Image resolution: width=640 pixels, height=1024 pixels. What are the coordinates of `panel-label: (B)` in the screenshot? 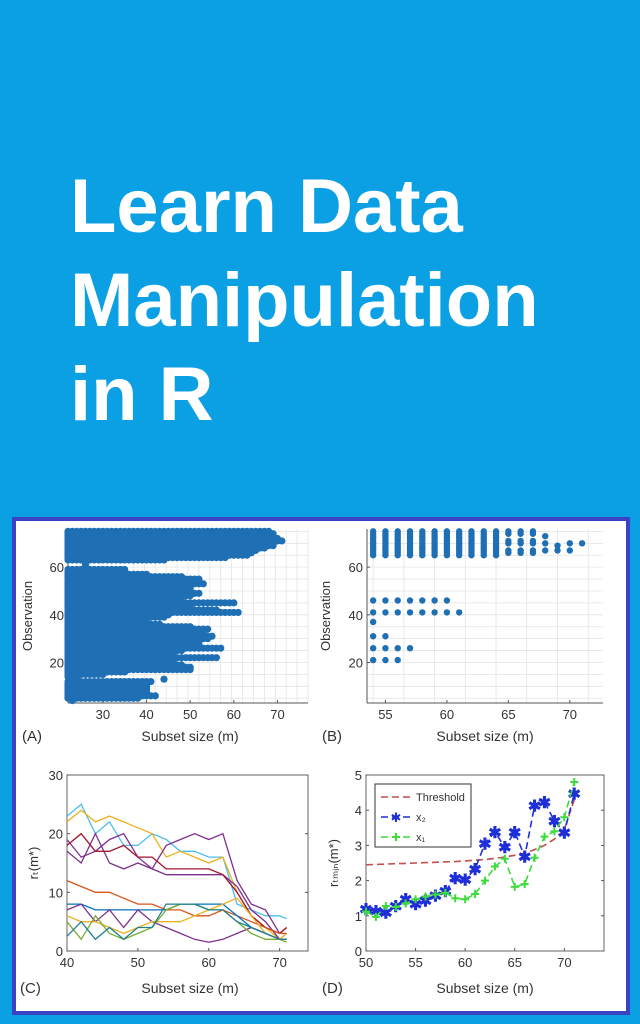 It's located at (332, 736).